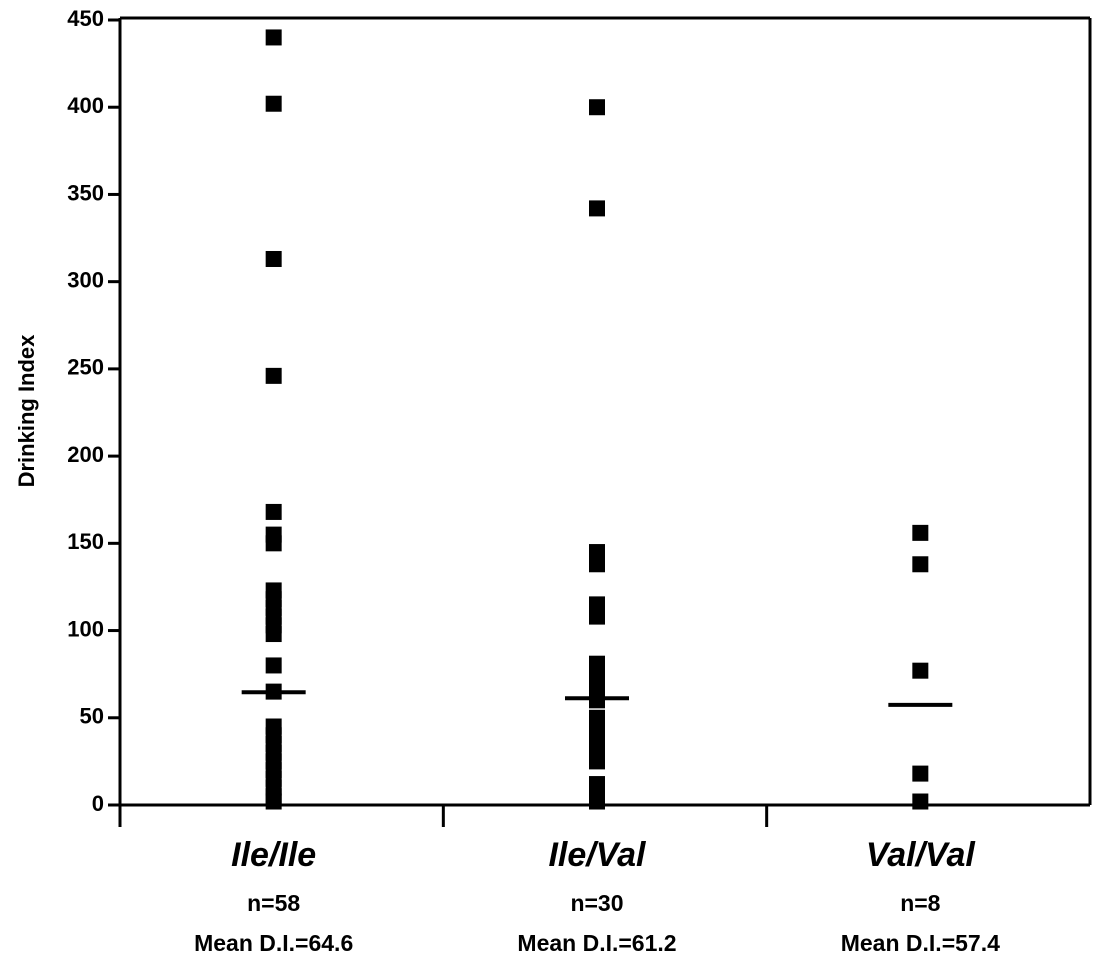  I want to click on mean-label: Mean D.I.=57.4, so click(920, 943).